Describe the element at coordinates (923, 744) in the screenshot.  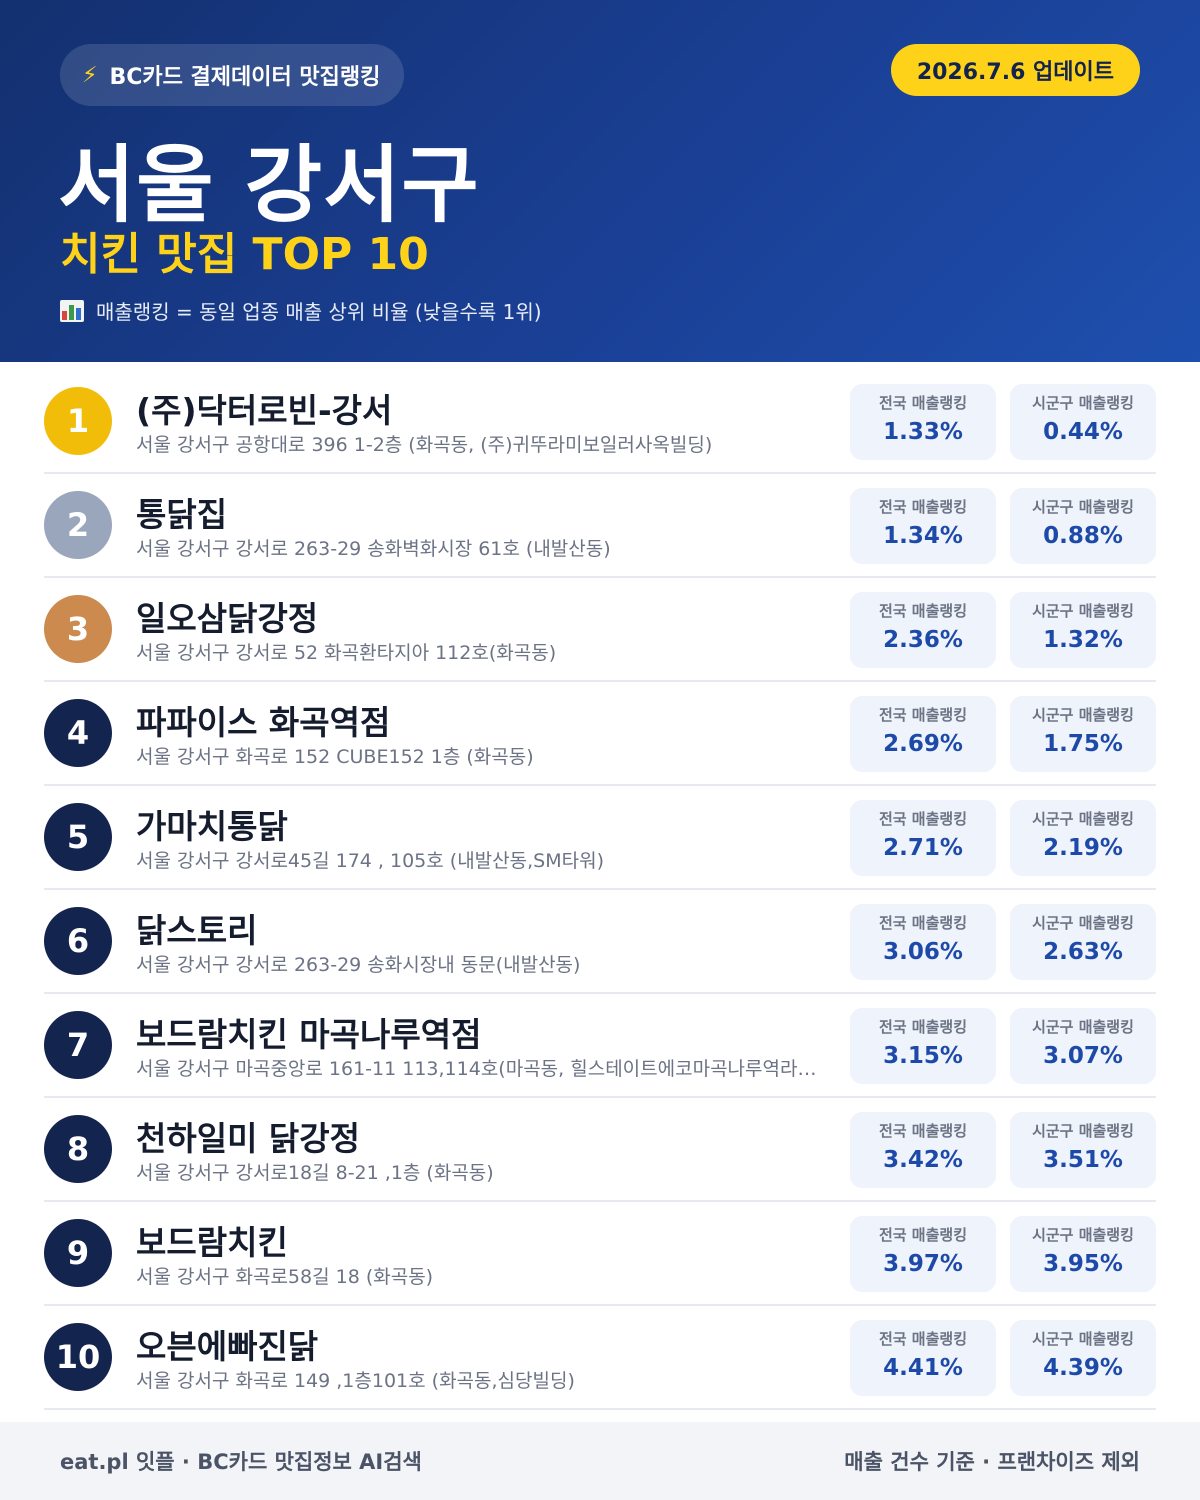
I see `national-ranking-value: 2.69%` at that location.